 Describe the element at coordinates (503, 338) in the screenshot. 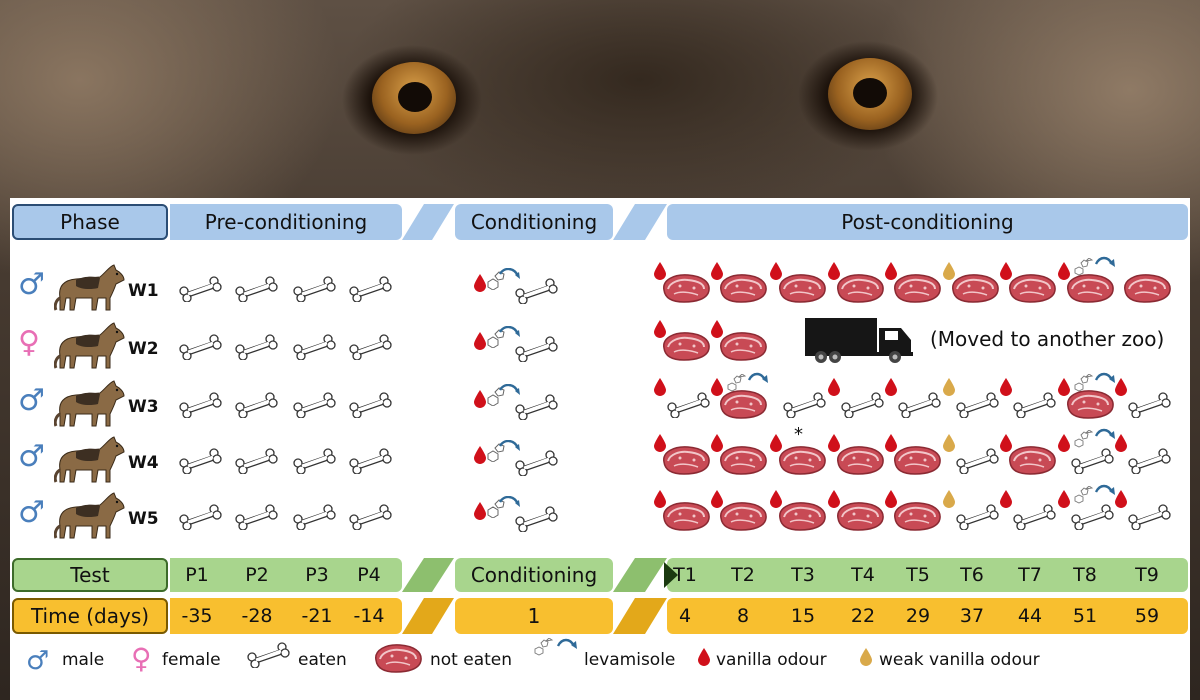

I see `cond-levamisole-w2` at that location.